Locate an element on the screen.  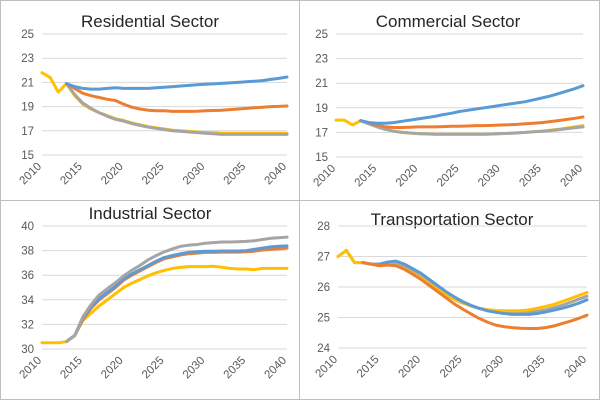
series-line-yellow is located at coordinates (164, 304).